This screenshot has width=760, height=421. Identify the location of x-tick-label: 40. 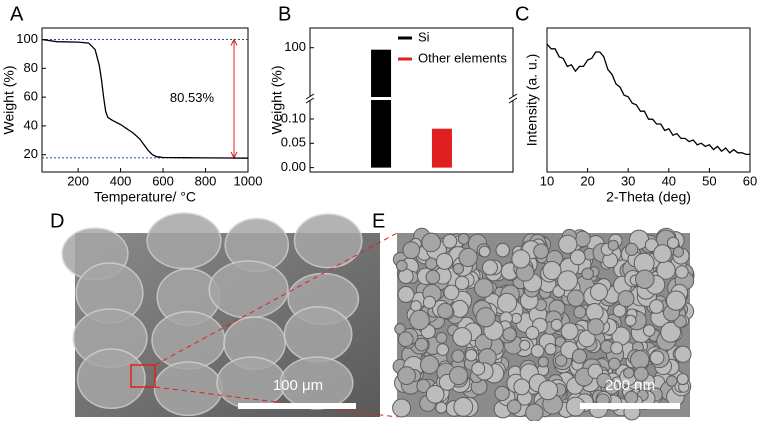
(669, 180).